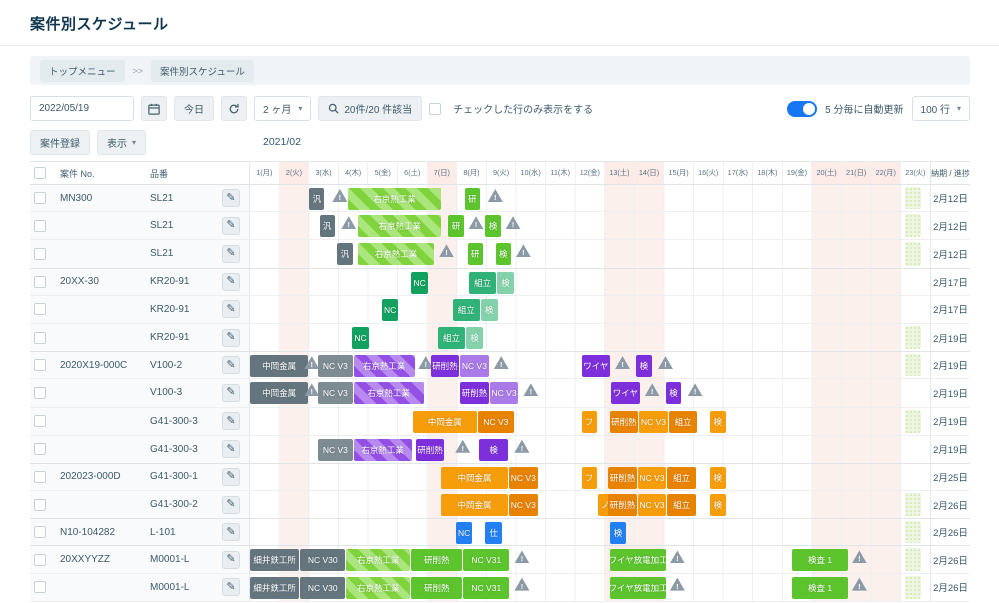 This screenshot has width=999, height=603. I want to click on today-button: 今日, so click(194, 108).